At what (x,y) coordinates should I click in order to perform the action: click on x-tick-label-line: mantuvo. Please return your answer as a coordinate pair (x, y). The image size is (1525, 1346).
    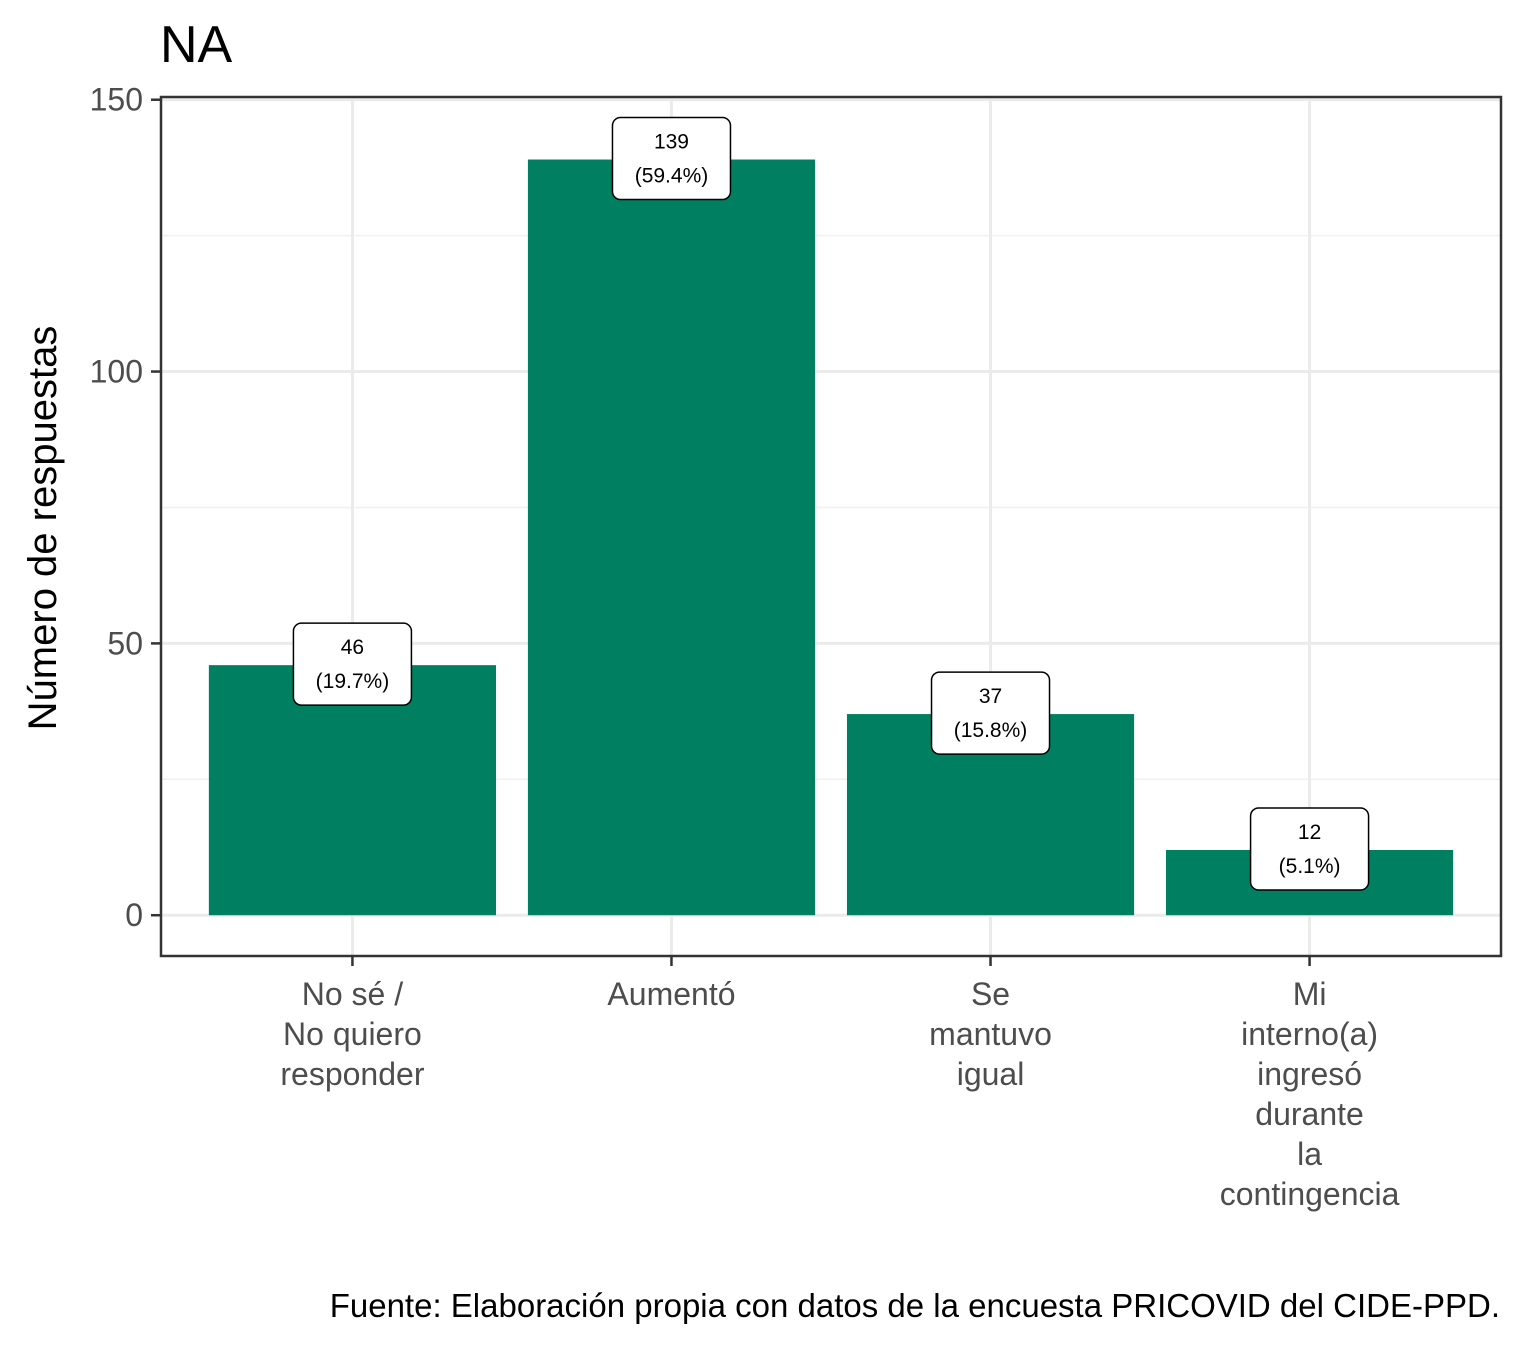
    Looking at the image, I should click on (990, 1034).